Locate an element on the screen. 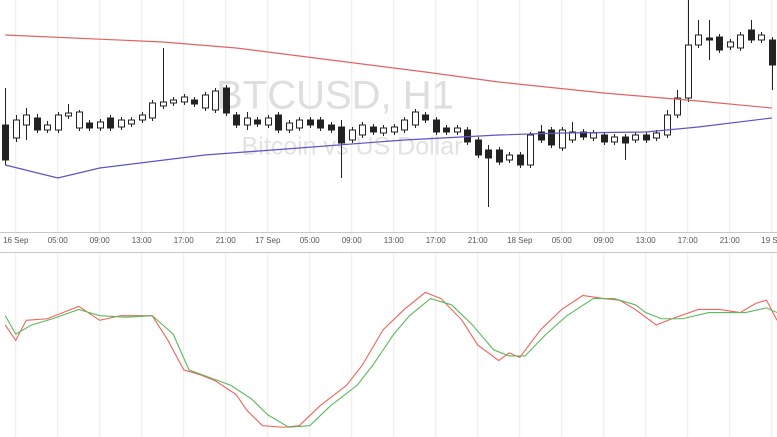 The image size is (777, 437). x-tick-label: 19 Se is located at coordinates (769, 240).